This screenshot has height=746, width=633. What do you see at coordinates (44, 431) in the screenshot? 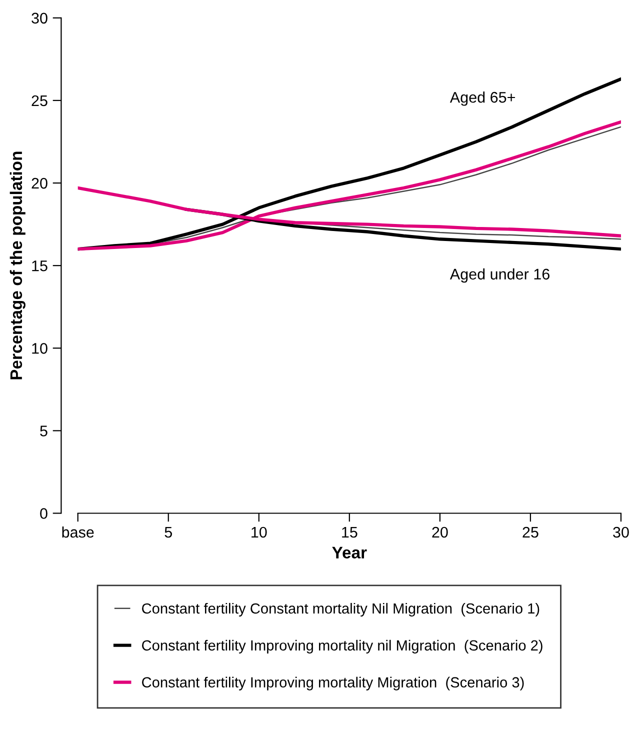
I see `y-tick-label: 5` at bounding box center [44, 431].